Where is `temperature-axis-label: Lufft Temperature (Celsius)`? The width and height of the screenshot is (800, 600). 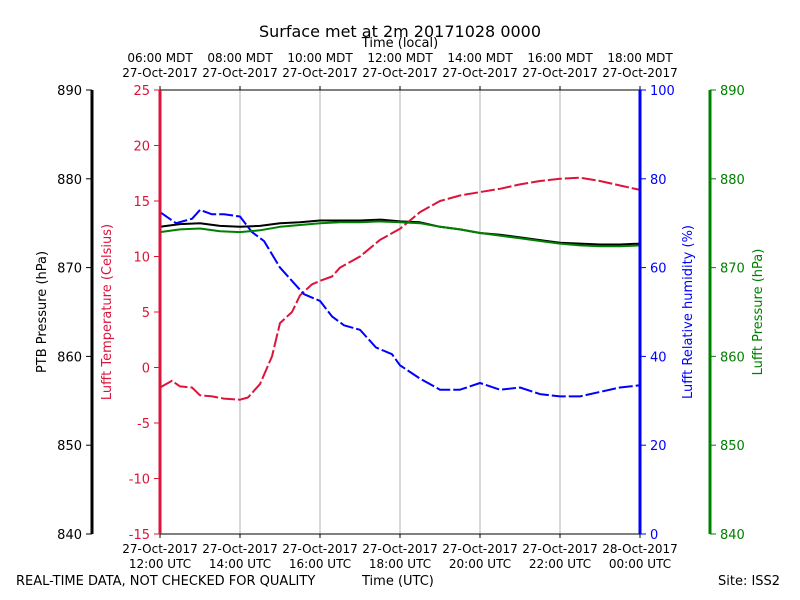 temperature-axis-label: Lufft Temperature (Celsius) is located at coordinates (107, 312).